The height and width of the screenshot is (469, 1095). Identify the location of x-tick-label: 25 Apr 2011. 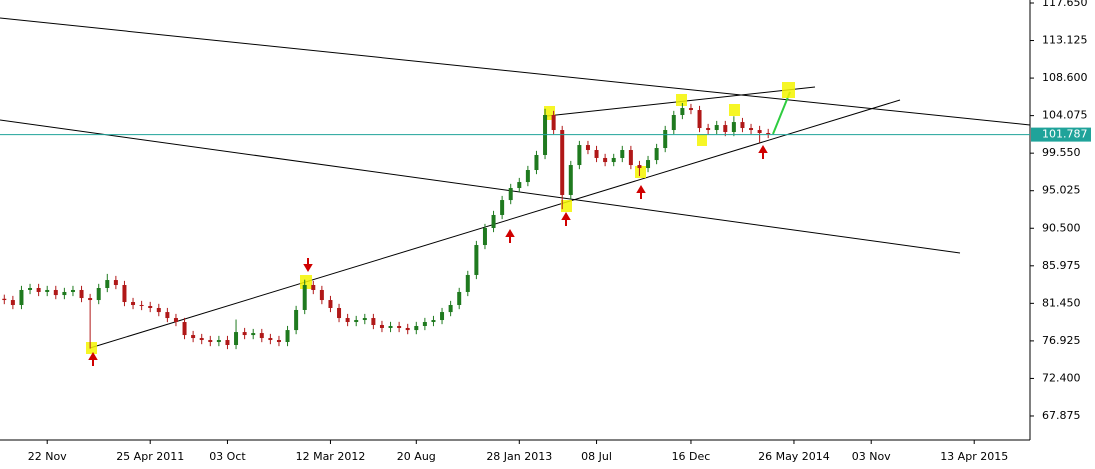
(150, 456).